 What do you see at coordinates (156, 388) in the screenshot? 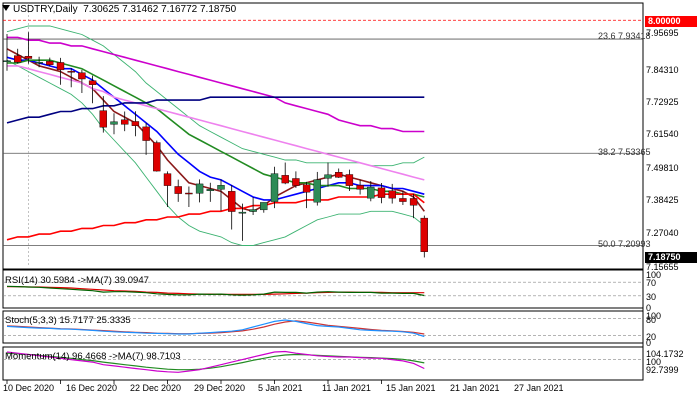
I see `date-label: 22 Dec 2020` at bounding box center [156, 388].